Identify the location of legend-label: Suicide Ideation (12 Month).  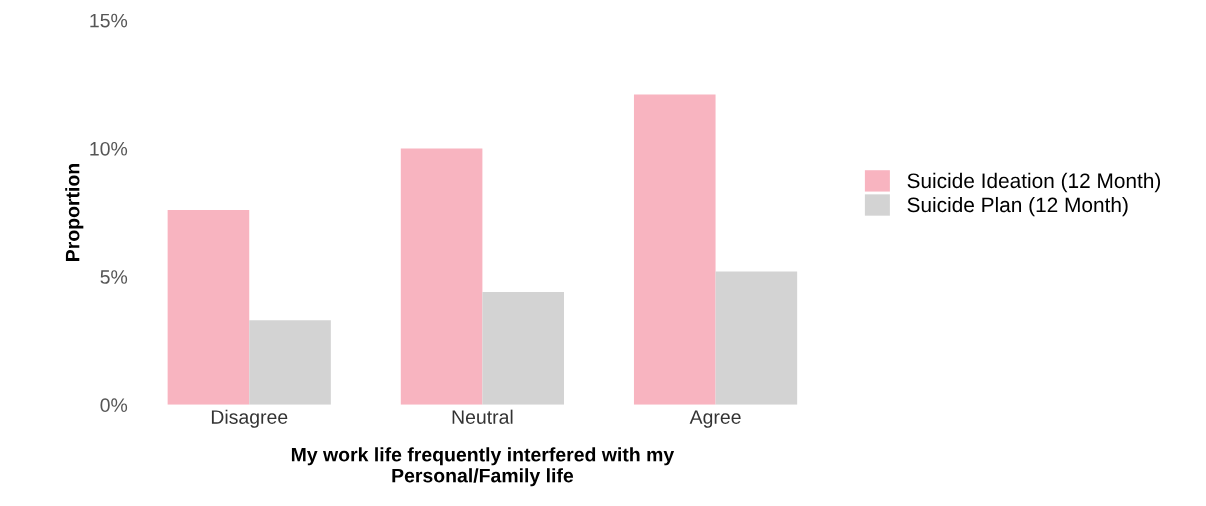
(1034, 182).